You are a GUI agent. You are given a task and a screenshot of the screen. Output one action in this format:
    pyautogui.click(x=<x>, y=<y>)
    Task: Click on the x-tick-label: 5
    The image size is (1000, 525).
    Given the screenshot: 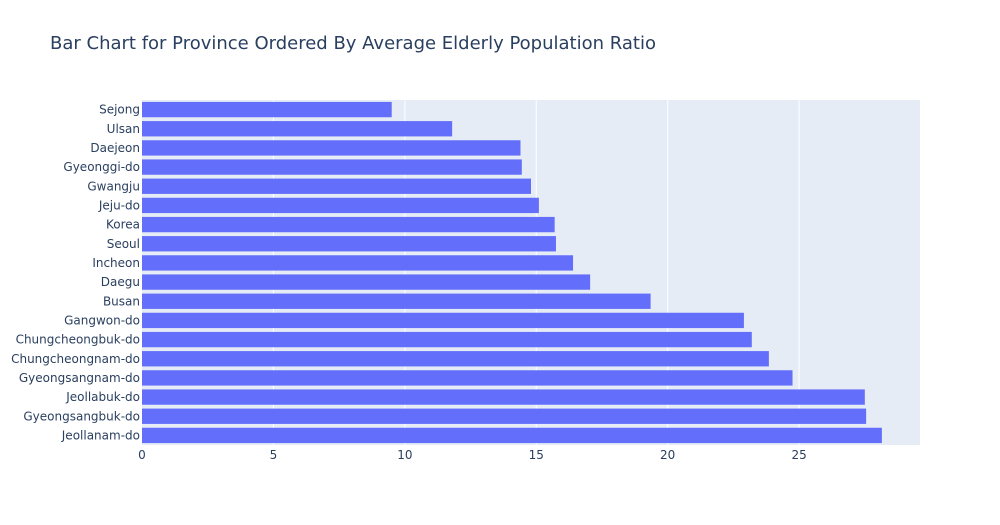 What is the action you would take?
    pyautogui.click(x=274, y=455)
    